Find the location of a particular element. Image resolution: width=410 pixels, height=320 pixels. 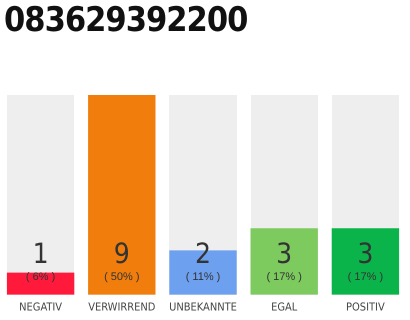

x-tick-label: POSITIV is located at coordinates (365, 307).